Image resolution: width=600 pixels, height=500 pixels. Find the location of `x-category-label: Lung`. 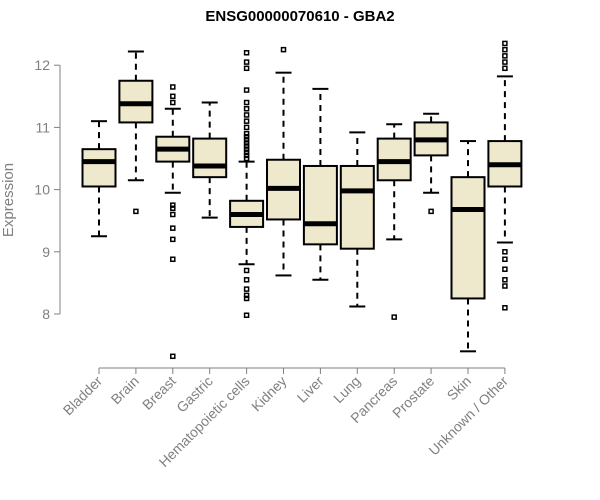

x-category-label: Lung is located at coordinates (346, 389).